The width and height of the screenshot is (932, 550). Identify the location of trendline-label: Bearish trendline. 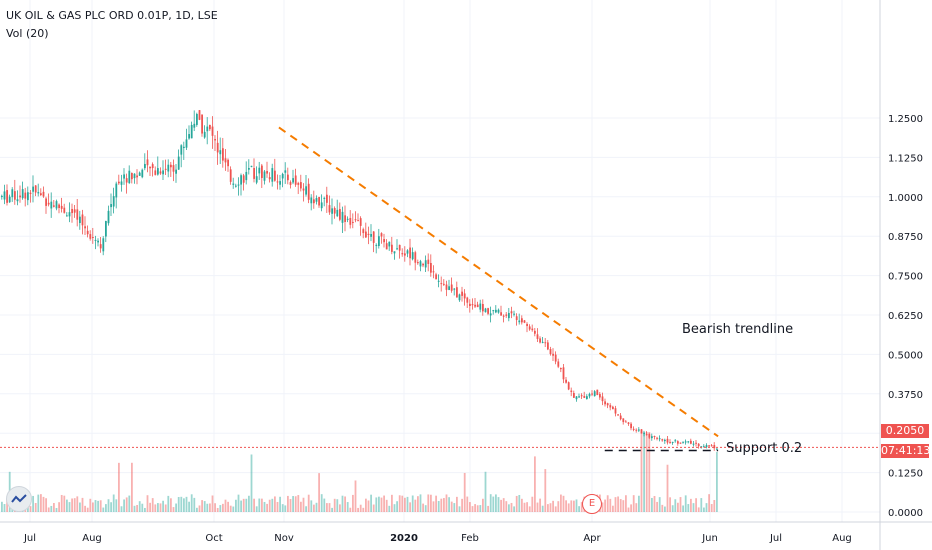
(738, 329).